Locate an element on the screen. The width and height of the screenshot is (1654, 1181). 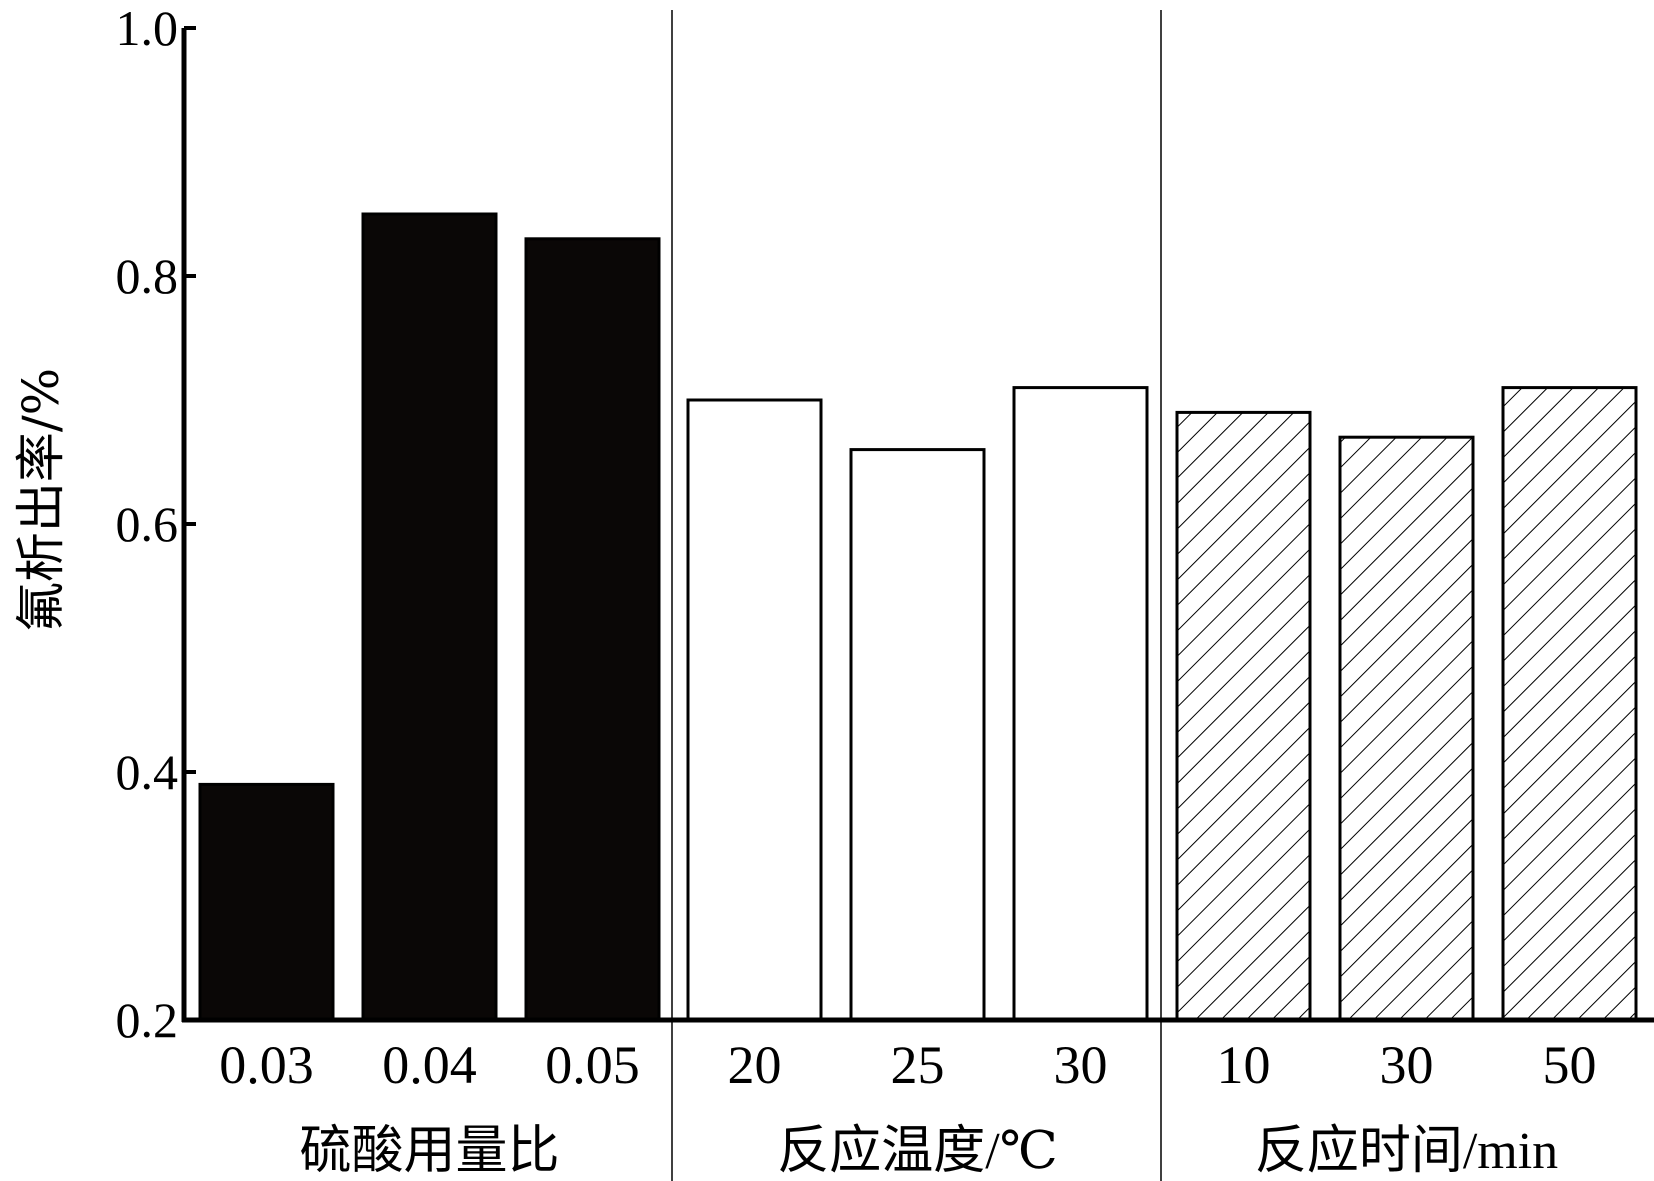
group-label: 反应温度/℃ is located at coordinates (917, 1151).